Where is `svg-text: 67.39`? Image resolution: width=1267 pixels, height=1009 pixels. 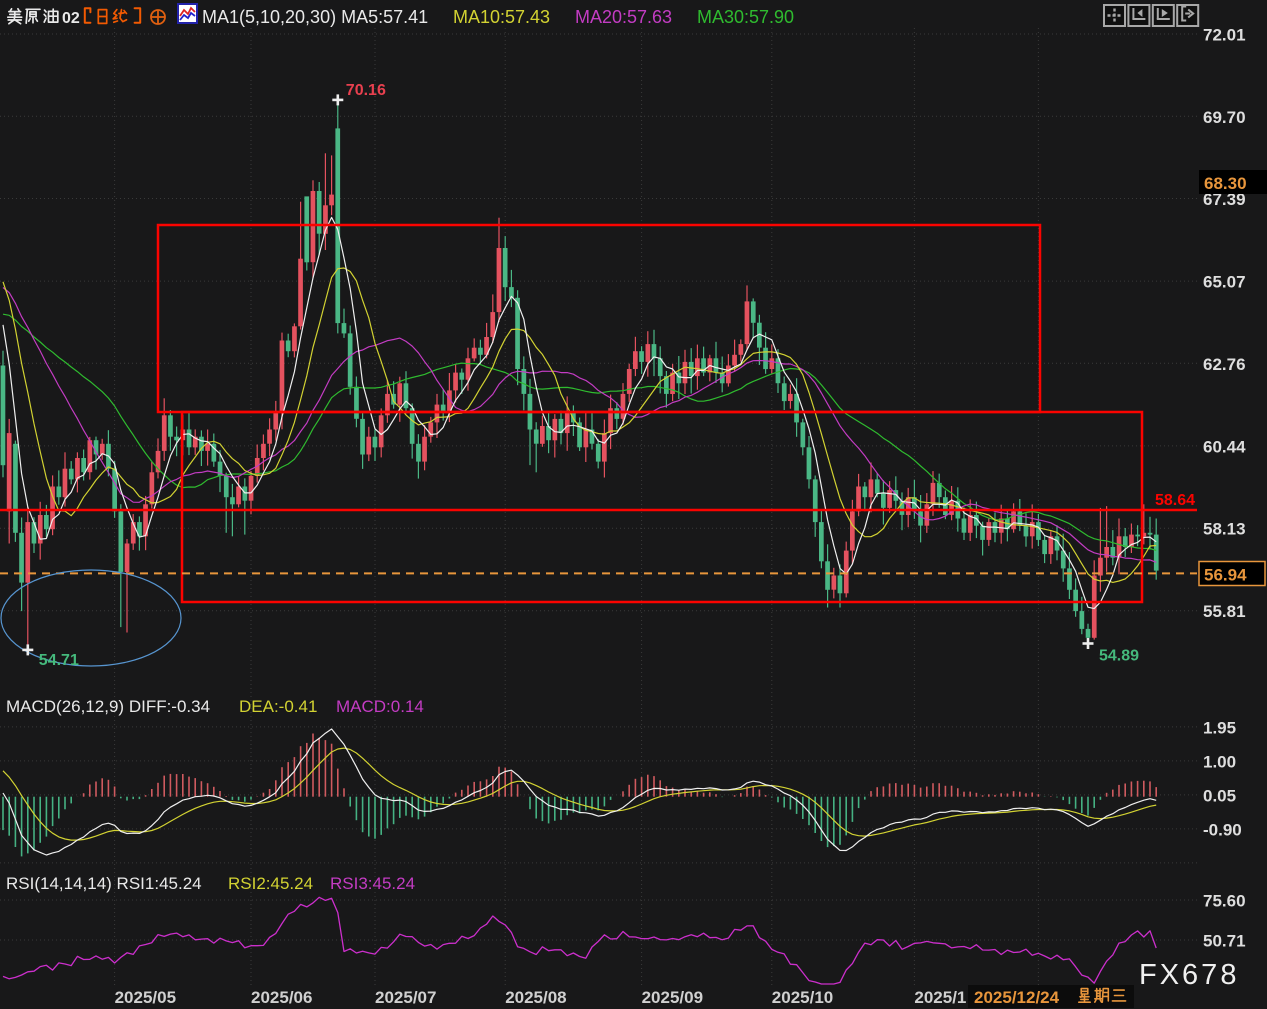
svg-text: 67.39 is located at coordinates (1224, 199).